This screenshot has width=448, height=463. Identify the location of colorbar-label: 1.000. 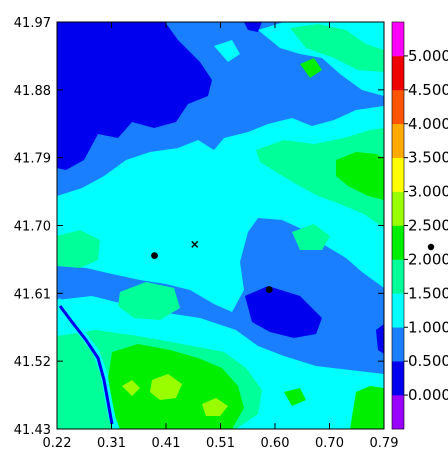
(428, 327).